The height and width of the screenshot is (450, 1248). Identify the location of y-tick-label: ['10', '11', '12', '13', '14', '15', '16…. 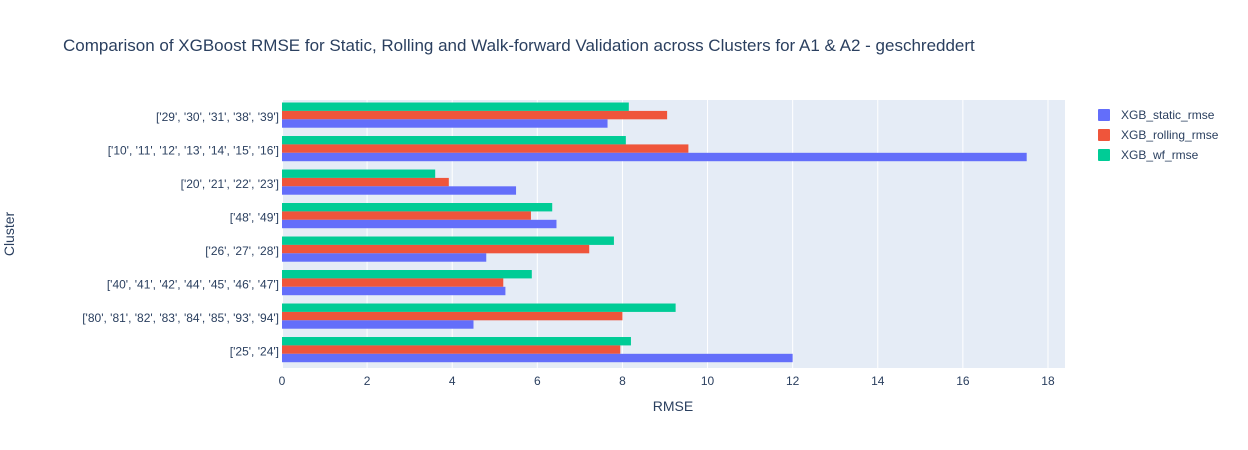
(193, 150).